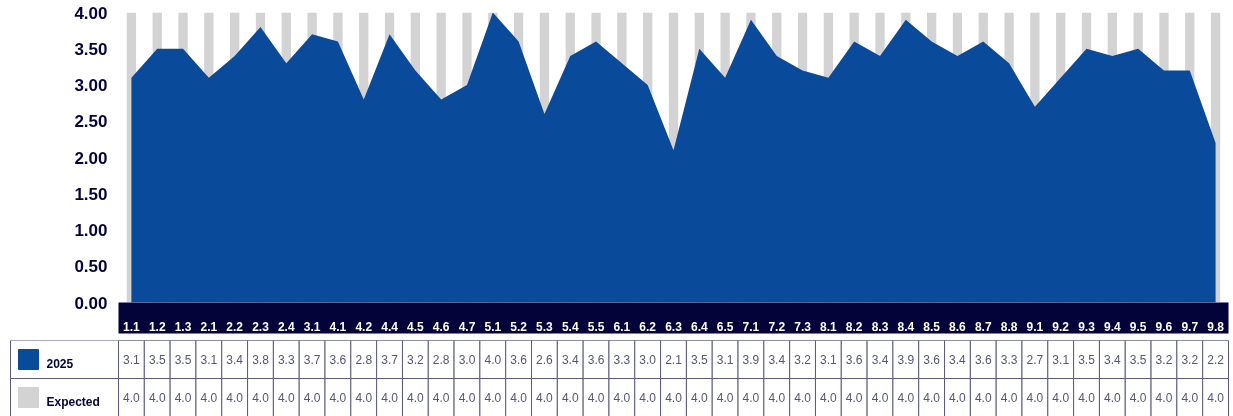  What do you see at coordinates (91, 303) in the screenshot?
I see `y-tick-label: 0.00` at bounding box center [91, 303].